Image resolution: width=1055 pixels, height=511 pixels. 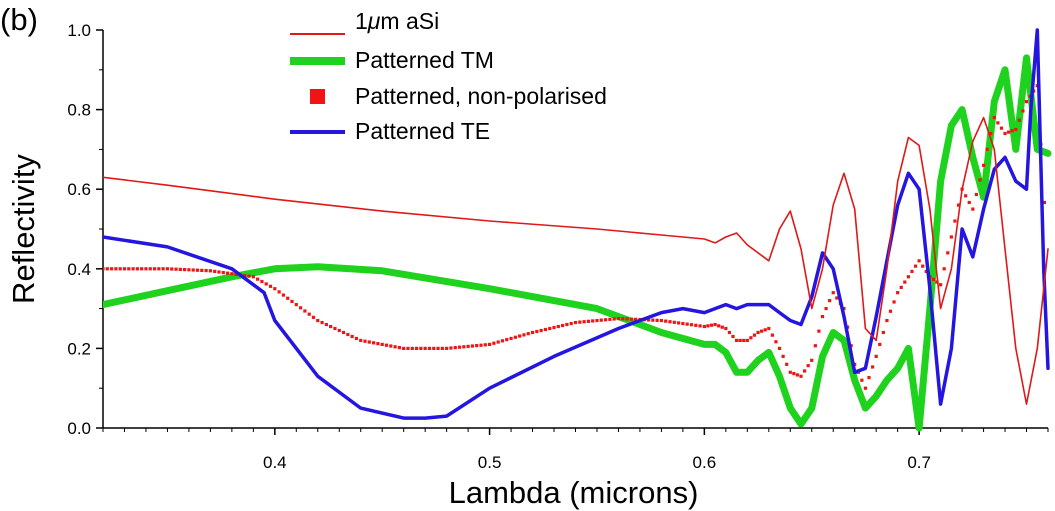 I want to click on legend-label-nonpol: Patterned, non-polarised, so click(x=481, y=96).